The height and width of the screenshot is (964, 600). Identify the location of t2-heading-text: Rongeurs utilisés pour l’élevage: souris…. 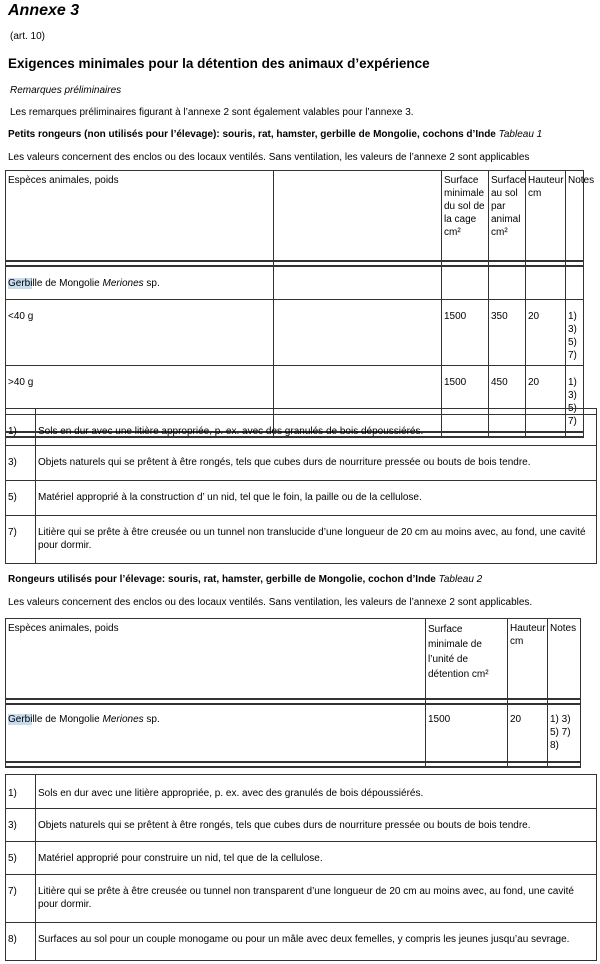
(222, 579).